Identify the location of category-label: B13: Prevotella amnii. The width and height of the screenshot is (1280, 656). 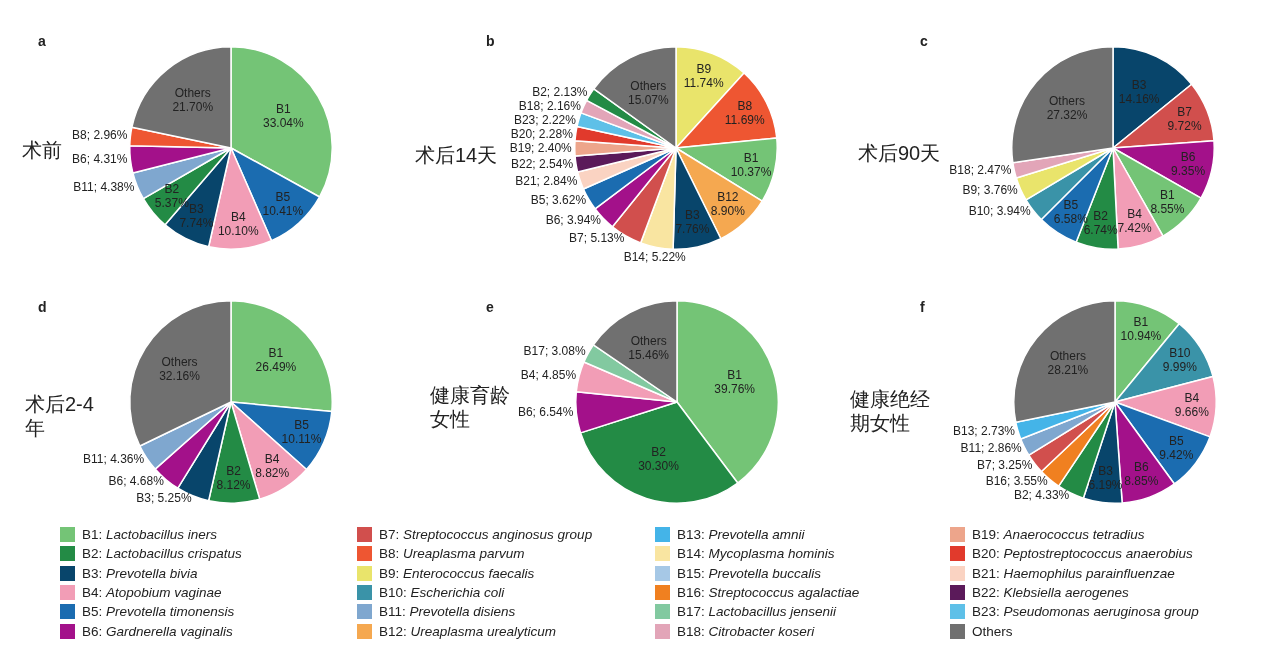
(741, 535).